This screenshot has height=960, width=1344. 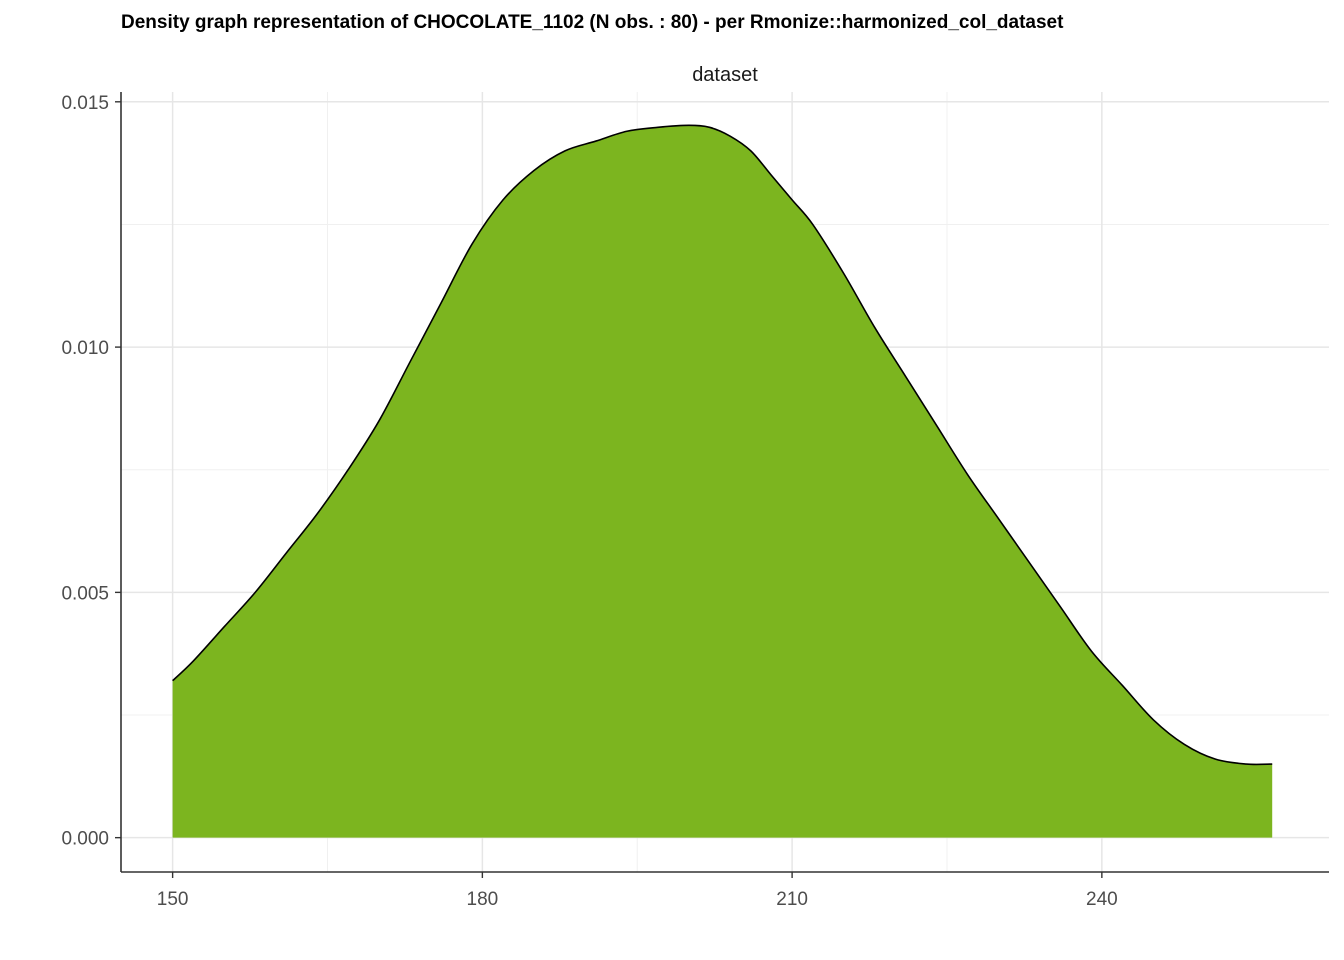 I want to click on y-tick-label: 0.005, so click(x=85, y=593).